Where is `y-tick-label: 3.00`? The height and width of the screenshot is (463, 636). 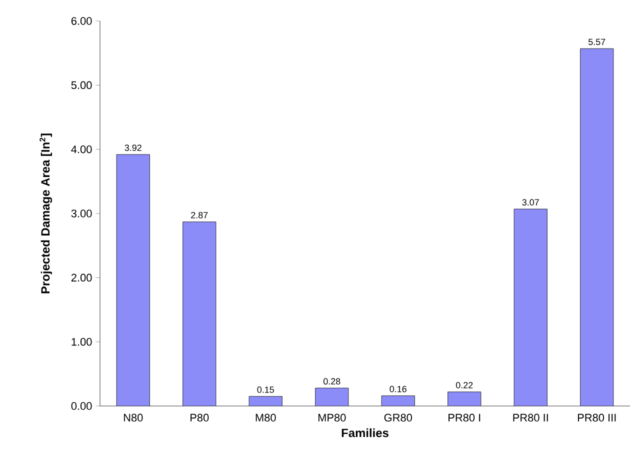 y-tick-label: 3.00 is located at coordinates (81, 214).